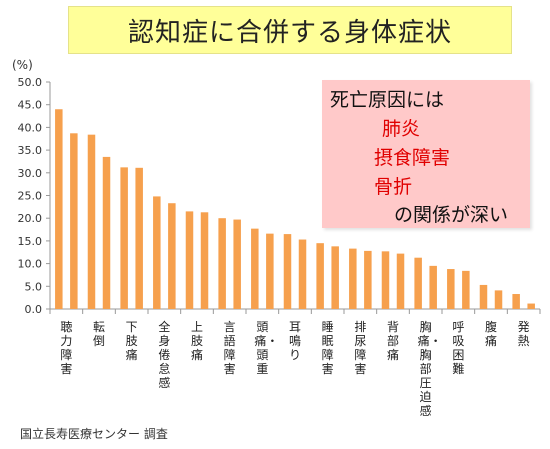 The image size is (550, 449). I want to click on x-tick-label: 転倒, so click(98, 334).